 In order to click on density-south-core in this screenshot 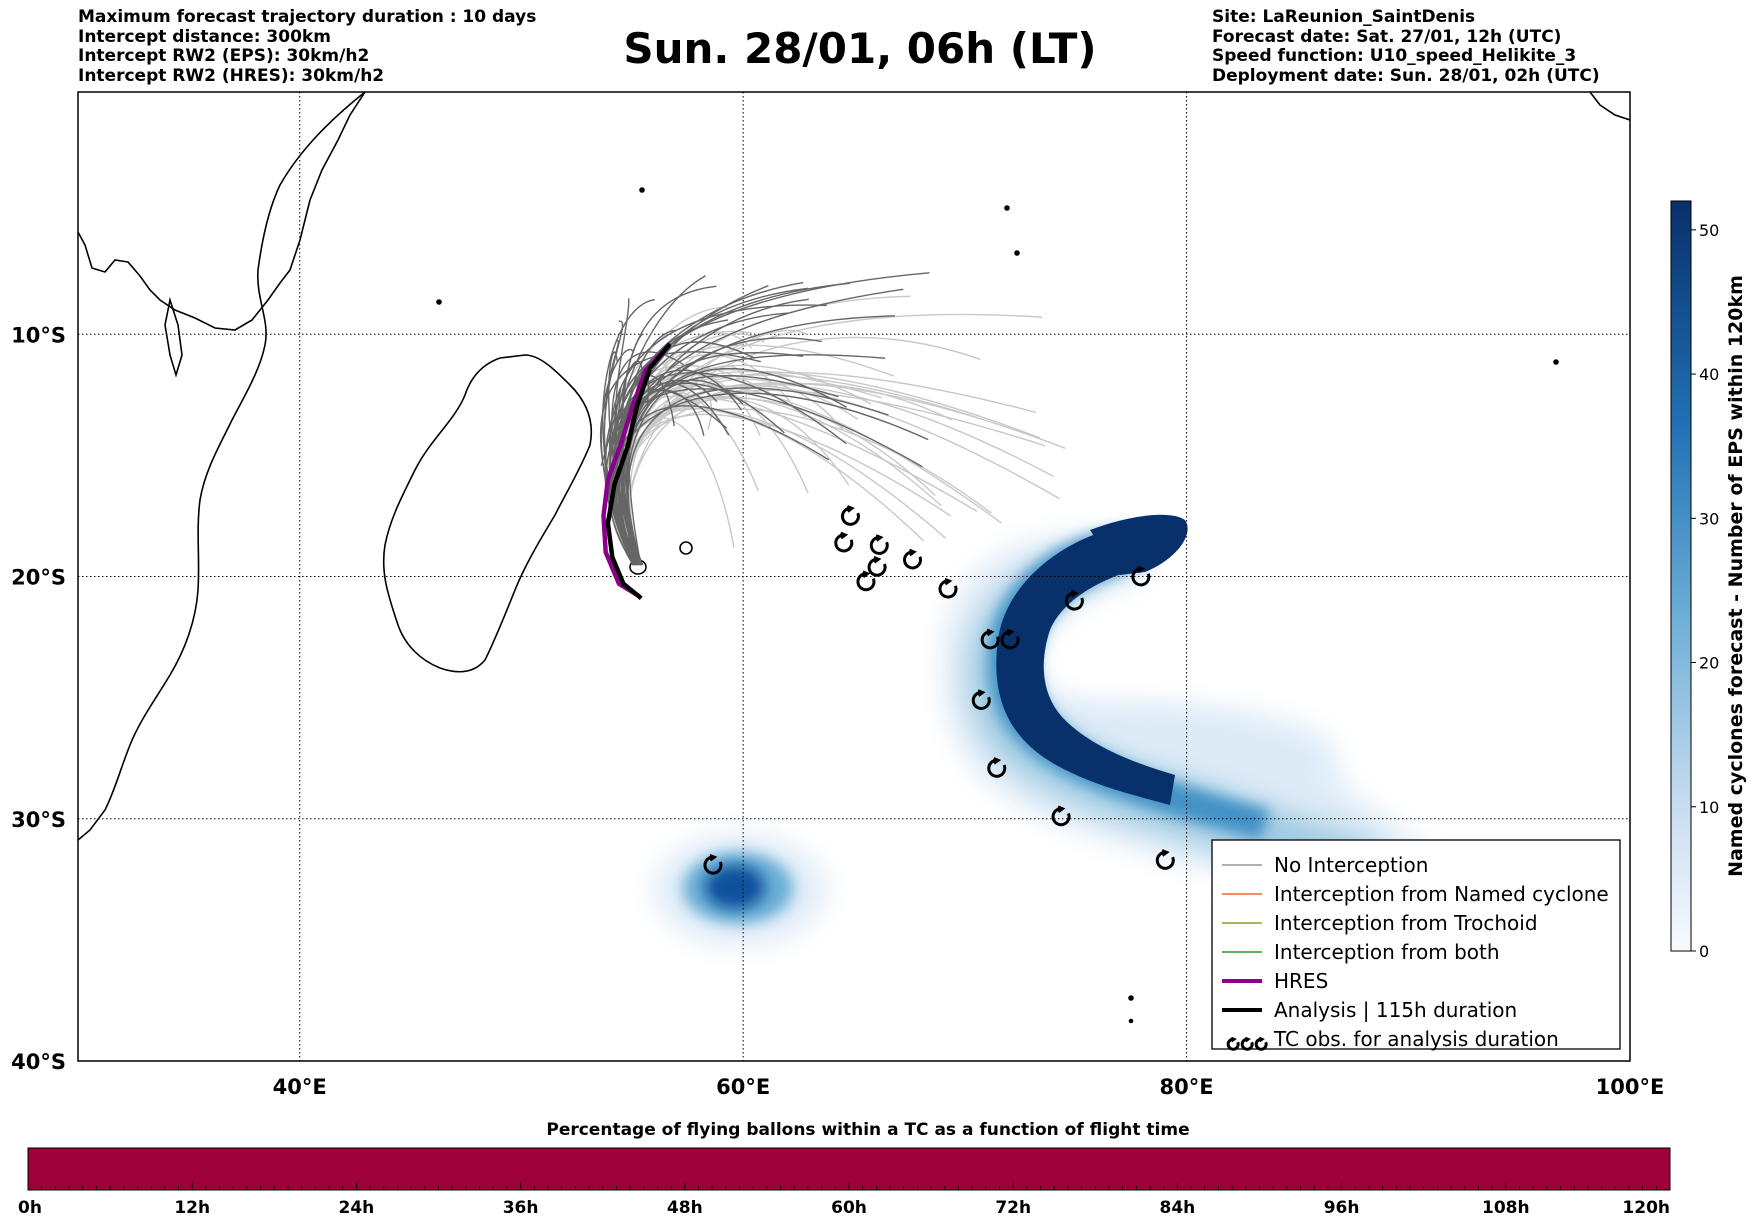, I will do `click(735, 887)`.